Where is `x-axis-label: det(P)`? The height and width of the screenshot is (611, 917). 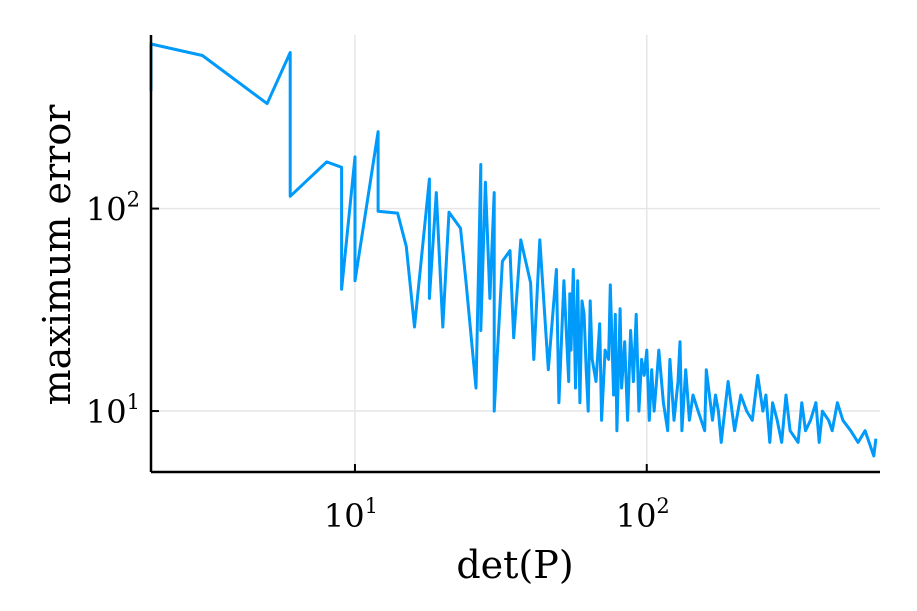 x-axis-label: det(P) is located at coordinates (514, 565).